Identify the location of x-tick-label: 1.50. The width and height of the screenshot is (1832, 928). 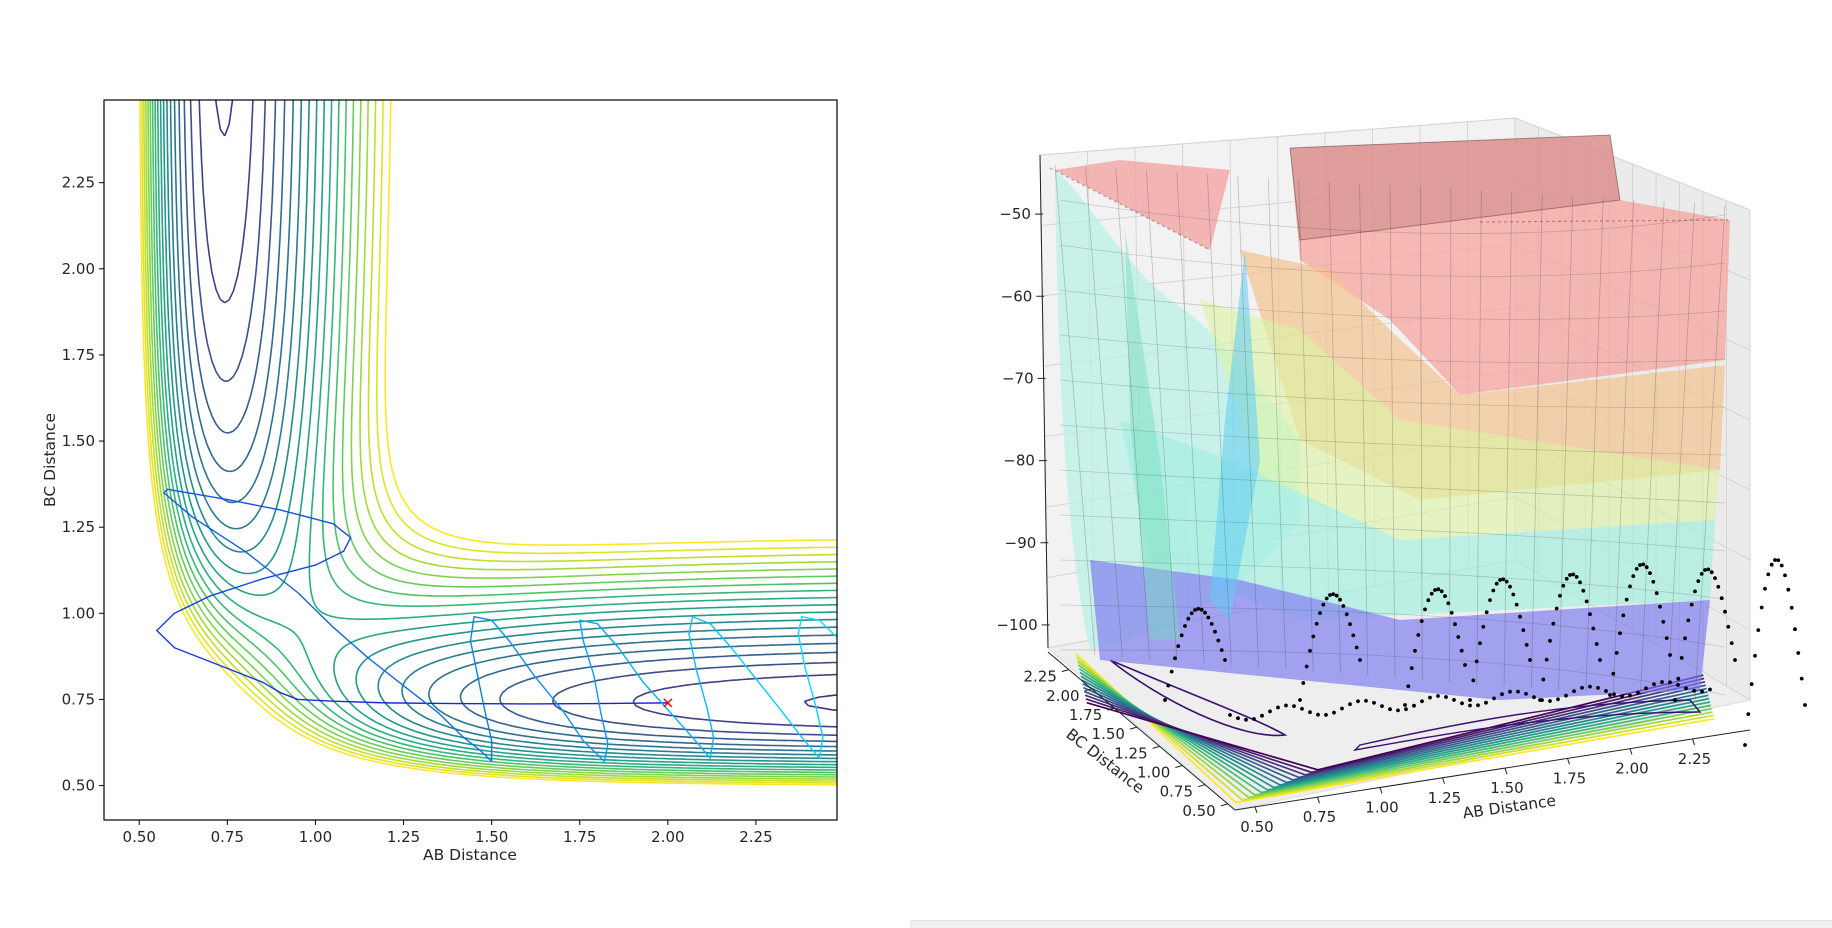
(491, 837).